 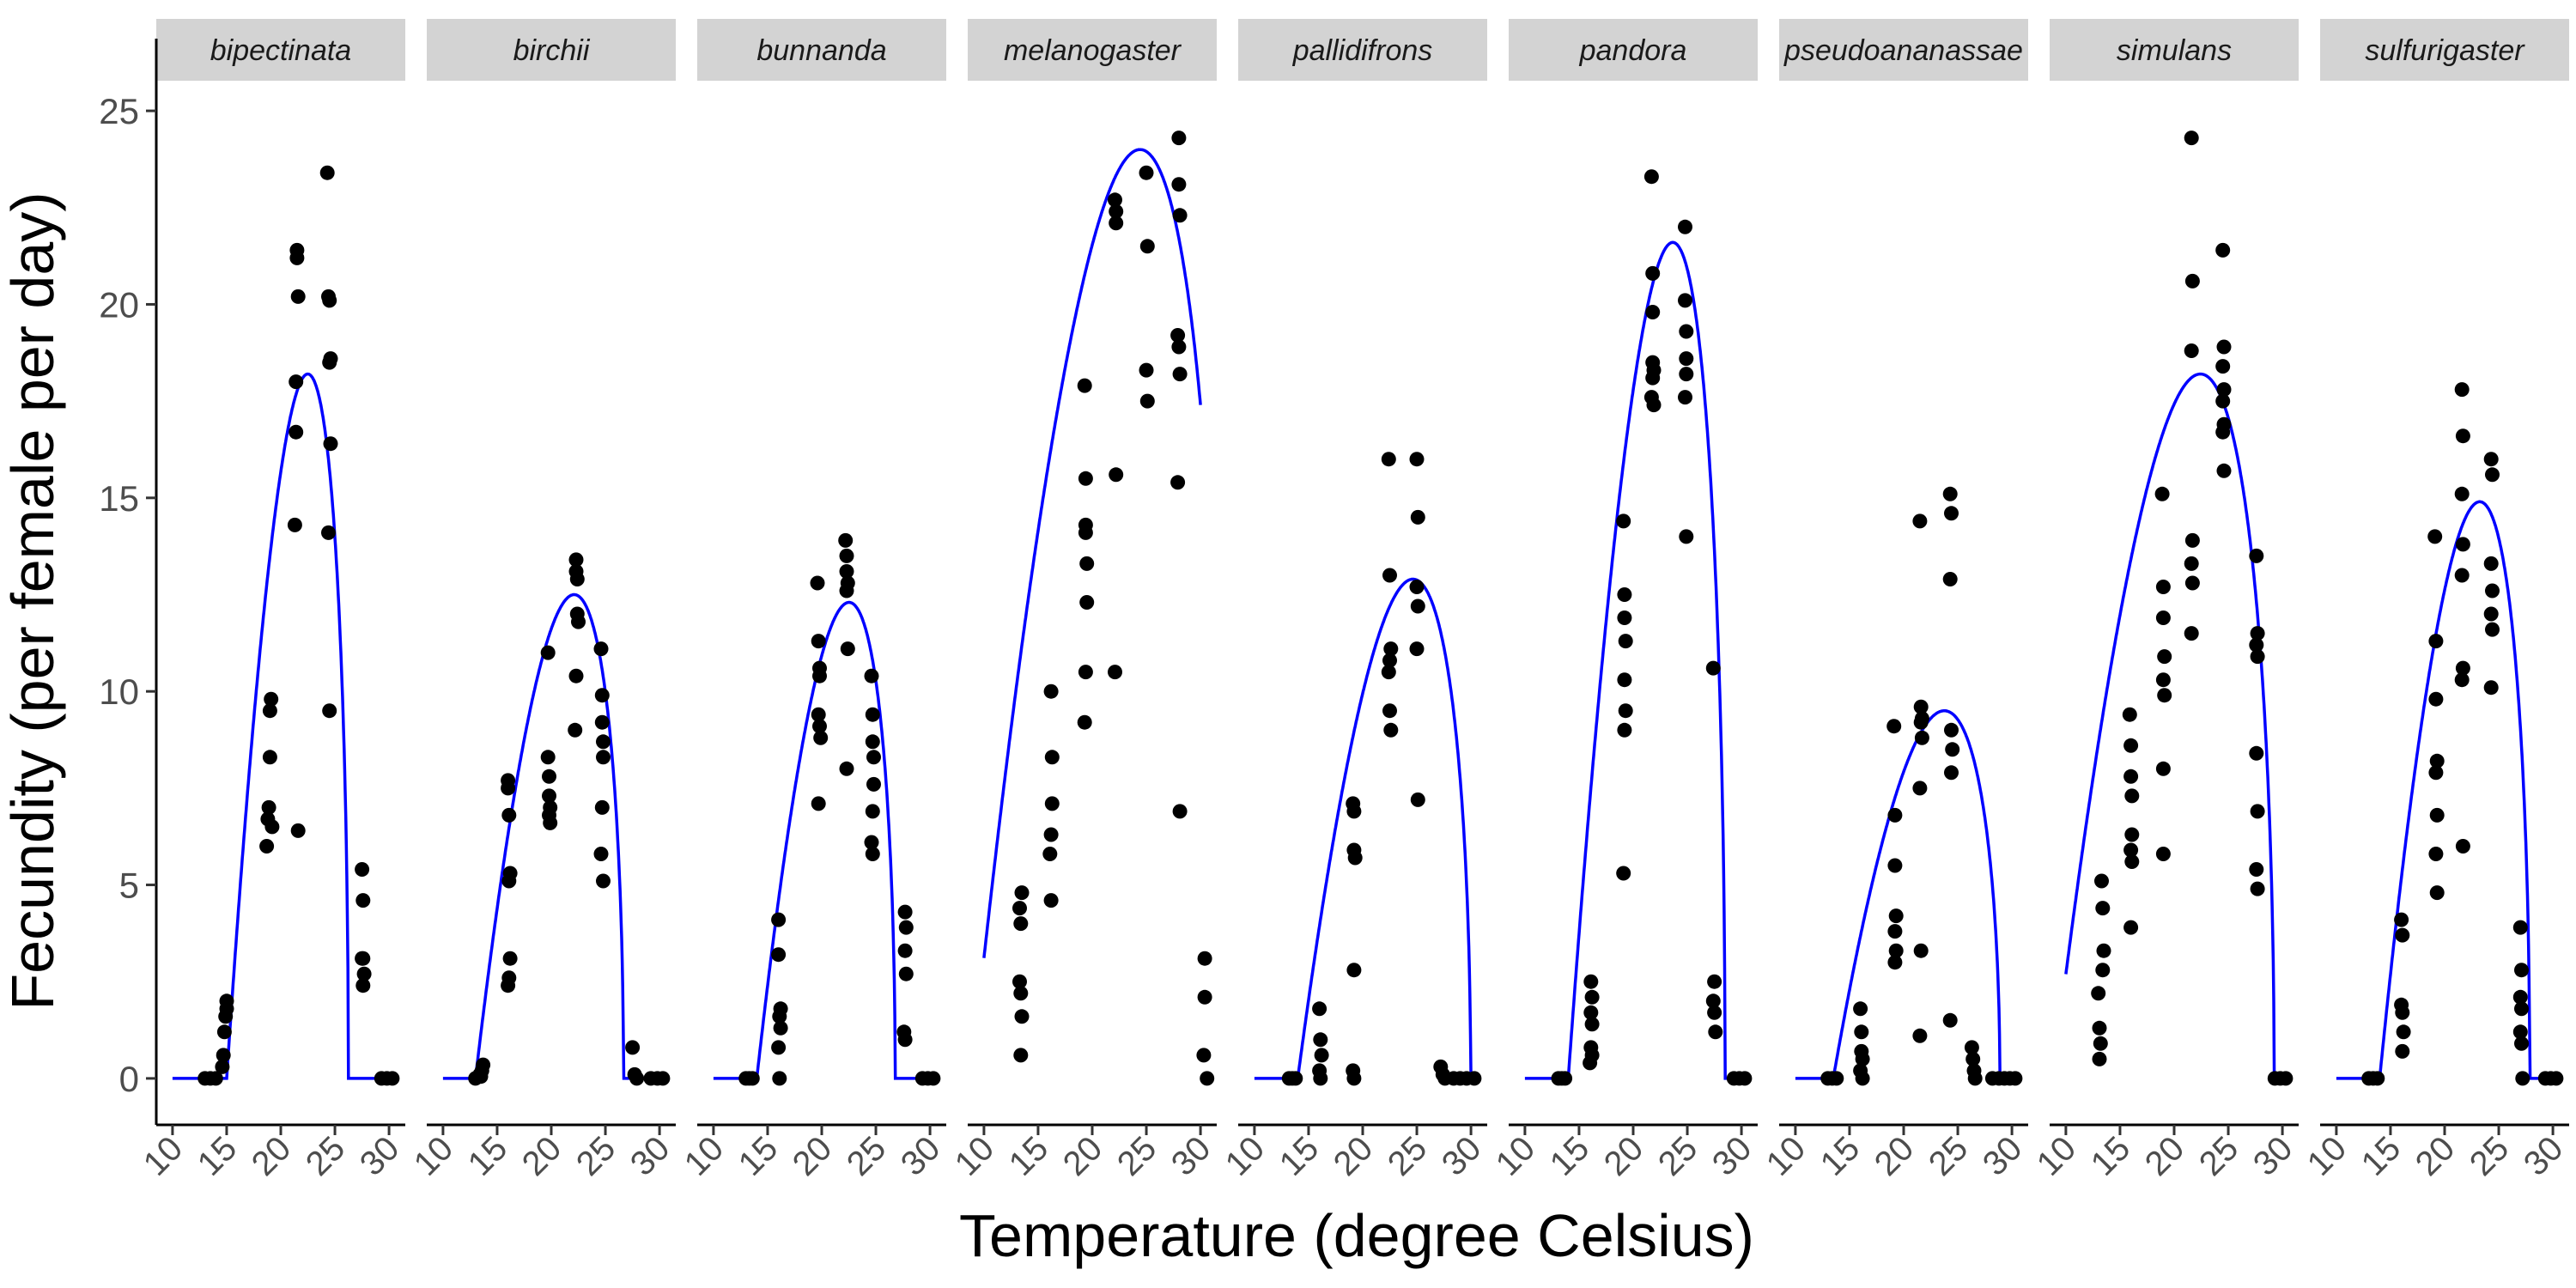 I want to click on panel-melanogaster: melanogaster 10 15 20 25 30, so click(x=1083, y=601).